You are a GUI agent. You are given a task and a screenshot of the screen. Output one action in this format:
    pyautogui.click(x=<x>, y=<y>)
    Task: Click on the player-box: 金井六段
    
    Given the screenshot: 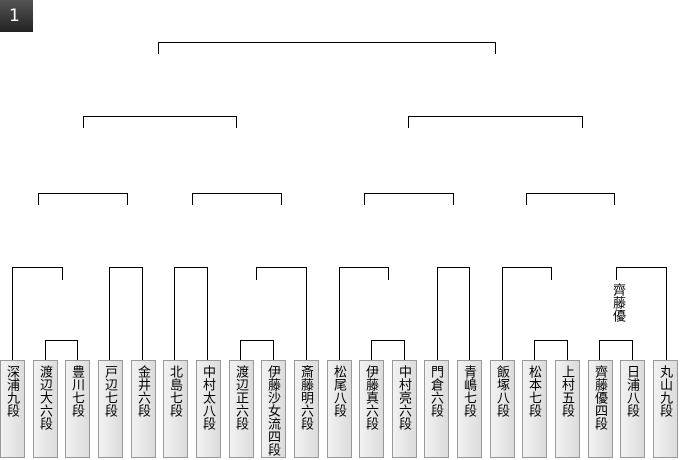 What is the action you would take?
    pyautogui.click(x=143, y=409)
    